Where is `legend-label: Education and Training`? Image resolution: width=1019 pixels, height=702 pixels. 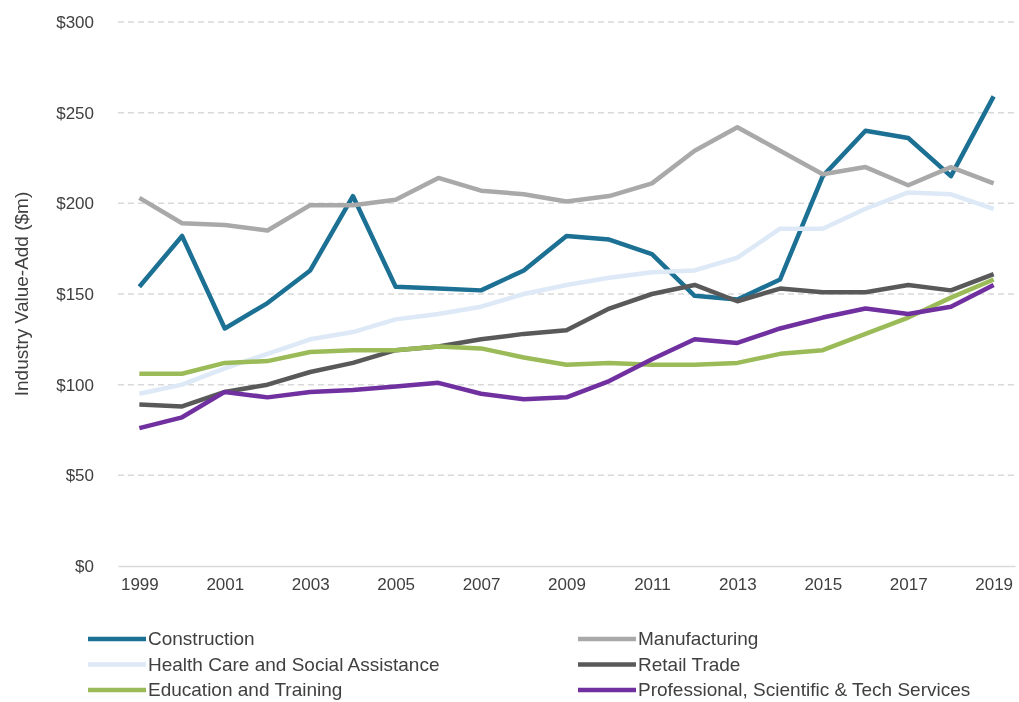
legend-label: Education and Training is located at coordinates (245, 689).